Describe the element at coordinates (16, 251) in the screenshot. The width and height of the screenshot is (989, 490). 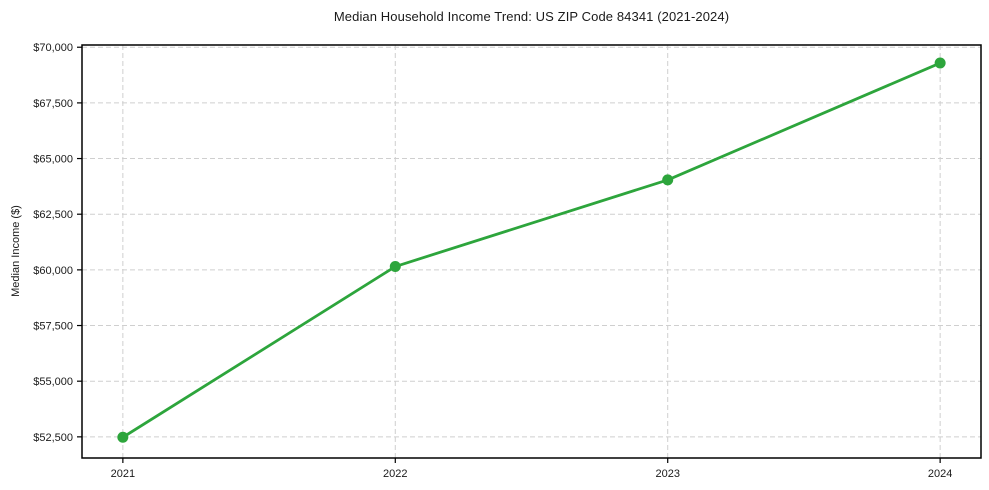
I see `y-axis-label: Median Income ($)` at that location.